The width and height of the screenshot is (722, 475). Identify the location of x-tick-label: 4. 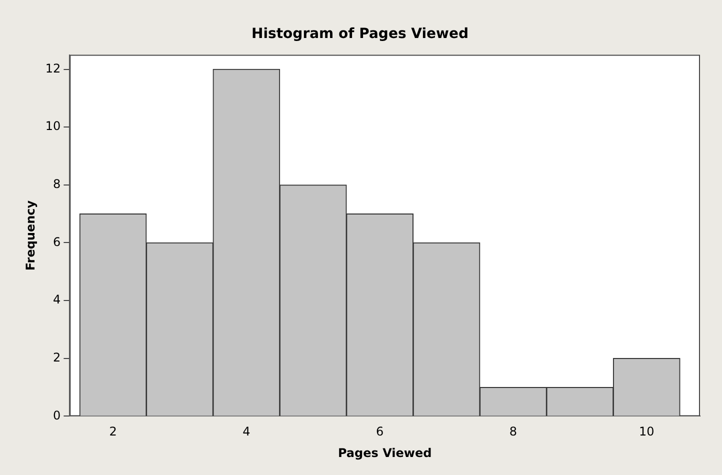
(246, 431).